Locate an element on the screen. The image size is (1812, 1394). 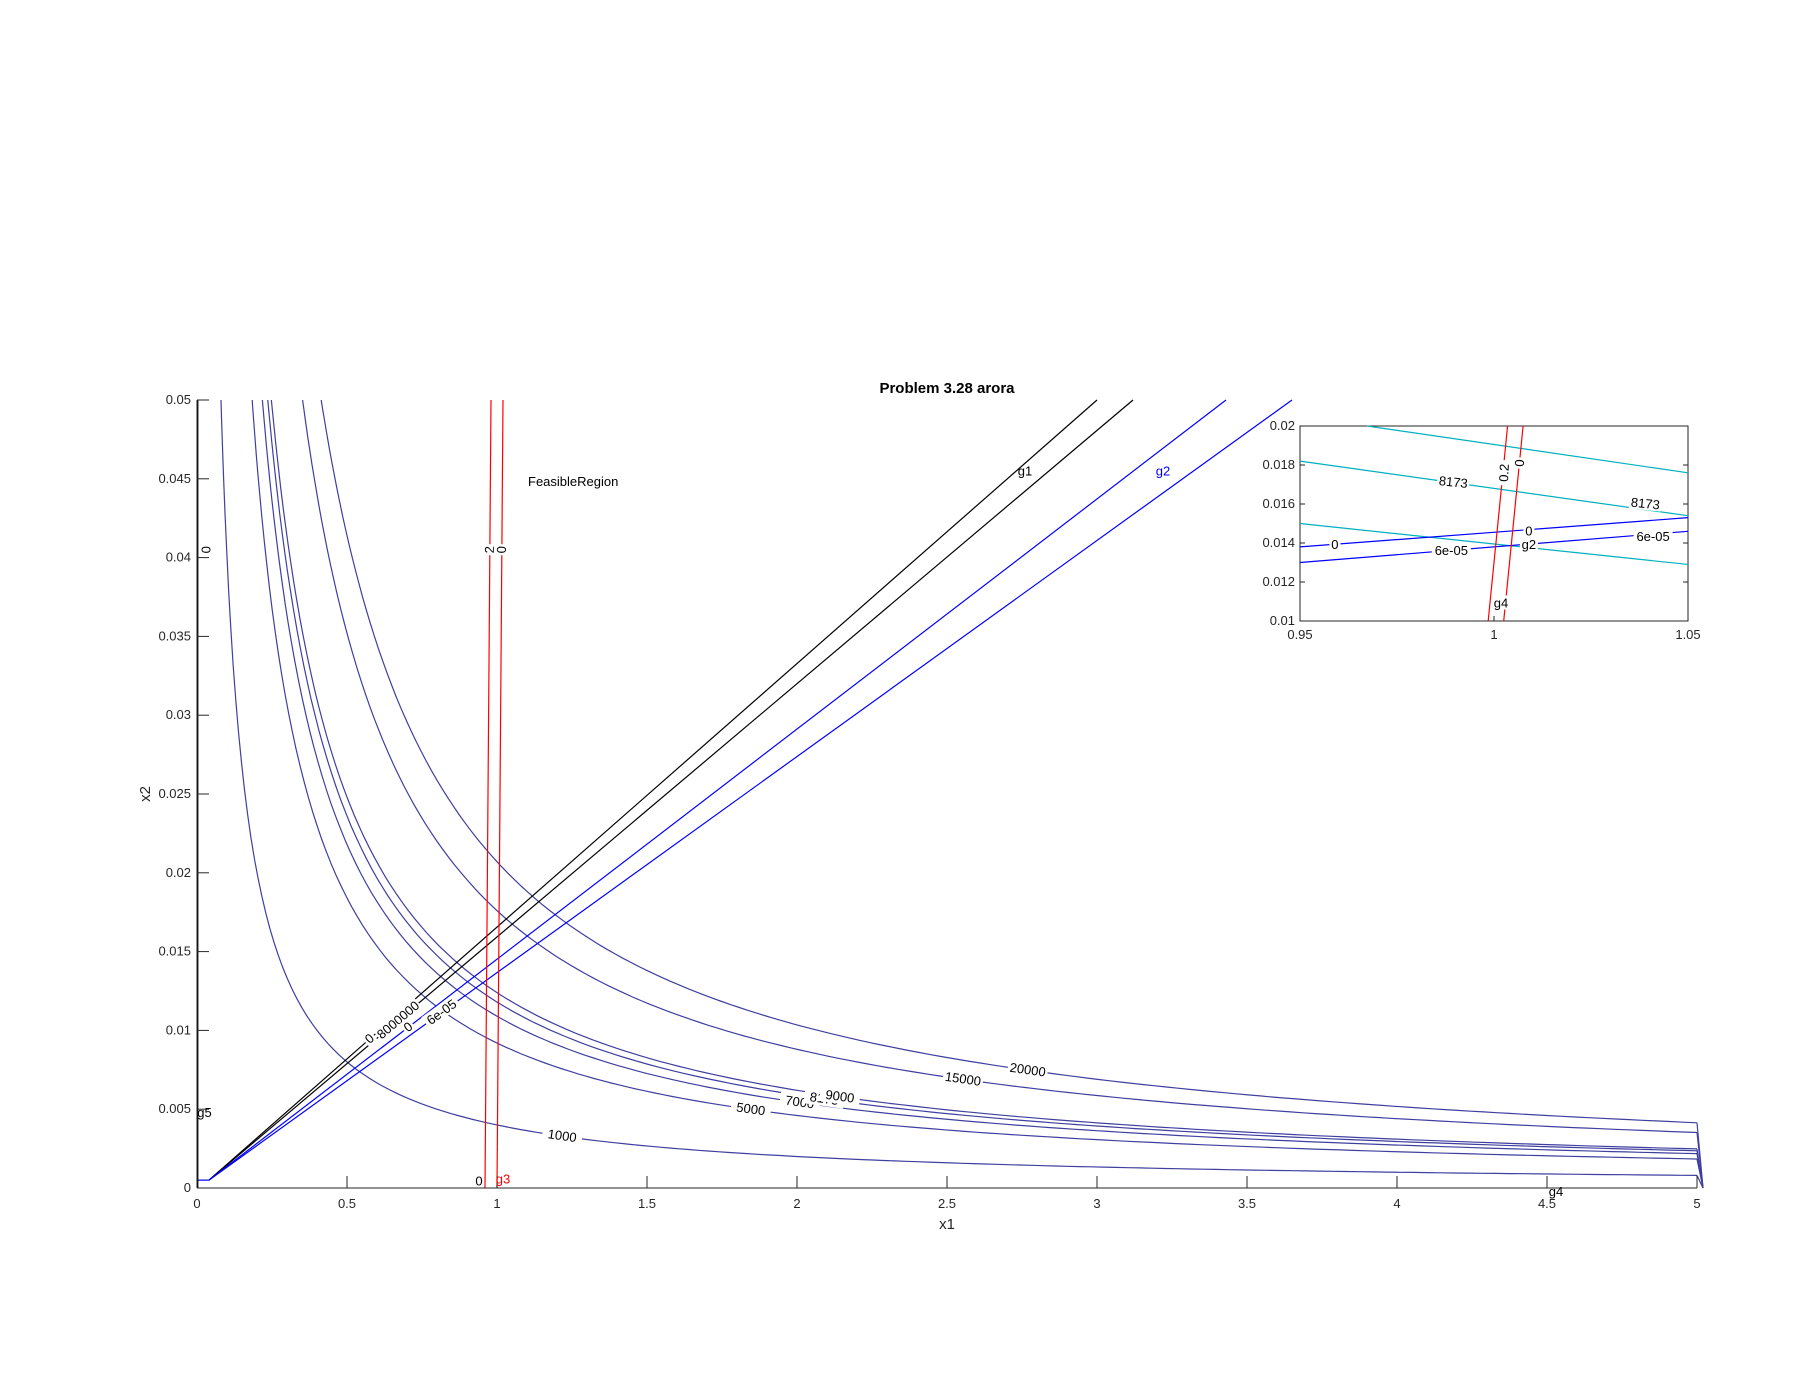
inset-8173-label-a-bg is located at coordinates (1453, 481).